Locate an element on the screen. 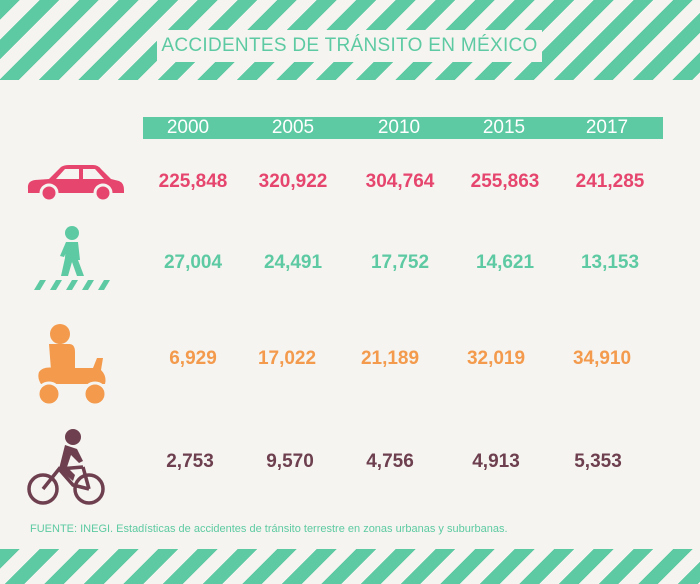  motorcycle-icon is located at coordinates (72, 365).